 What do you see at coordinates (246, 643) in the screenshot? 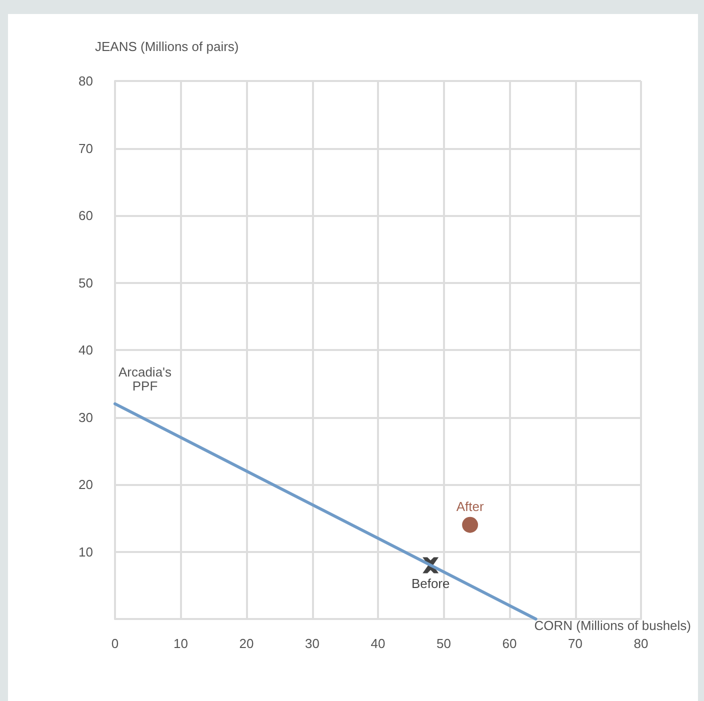
I see `x-tick-label: 20` at bounding box center [246, 643].